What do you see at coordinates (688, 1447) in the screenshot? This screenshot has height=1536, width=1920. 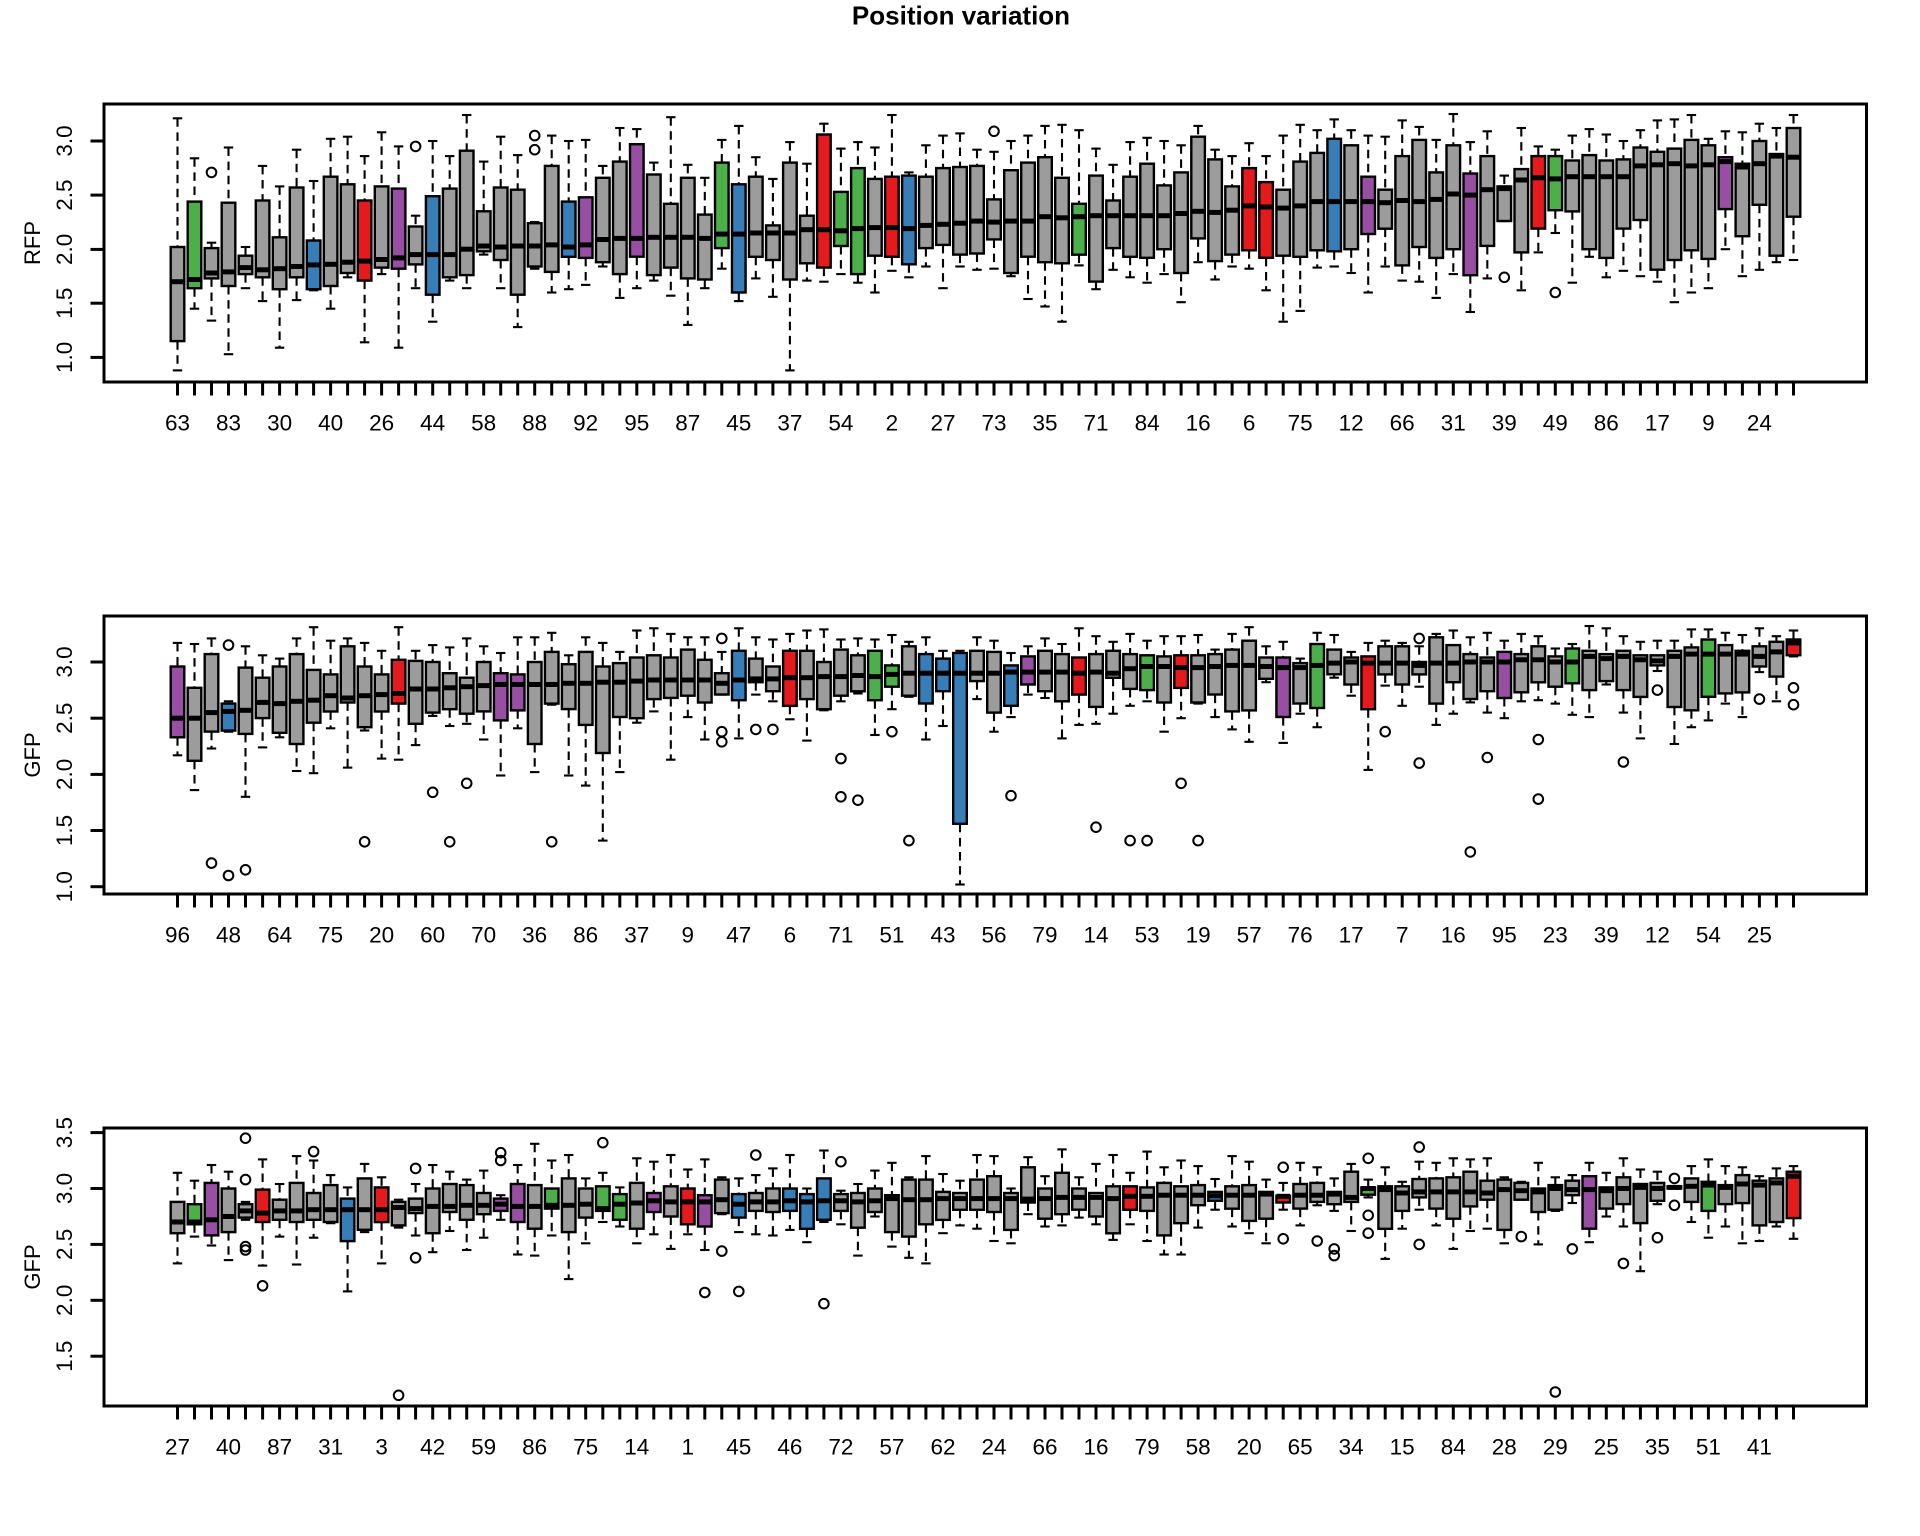 I see `svg-text: 1` at bounding box center [688, 1447].